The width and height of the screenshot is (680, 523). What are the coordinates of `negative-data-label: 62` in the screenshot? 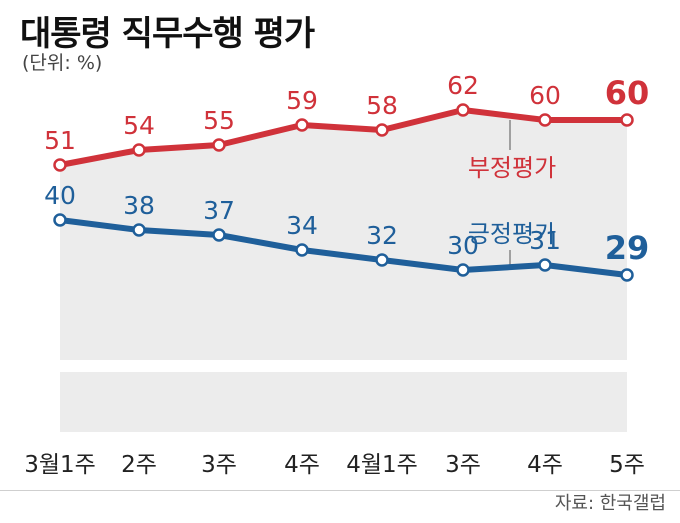 It's located at (463, 85).